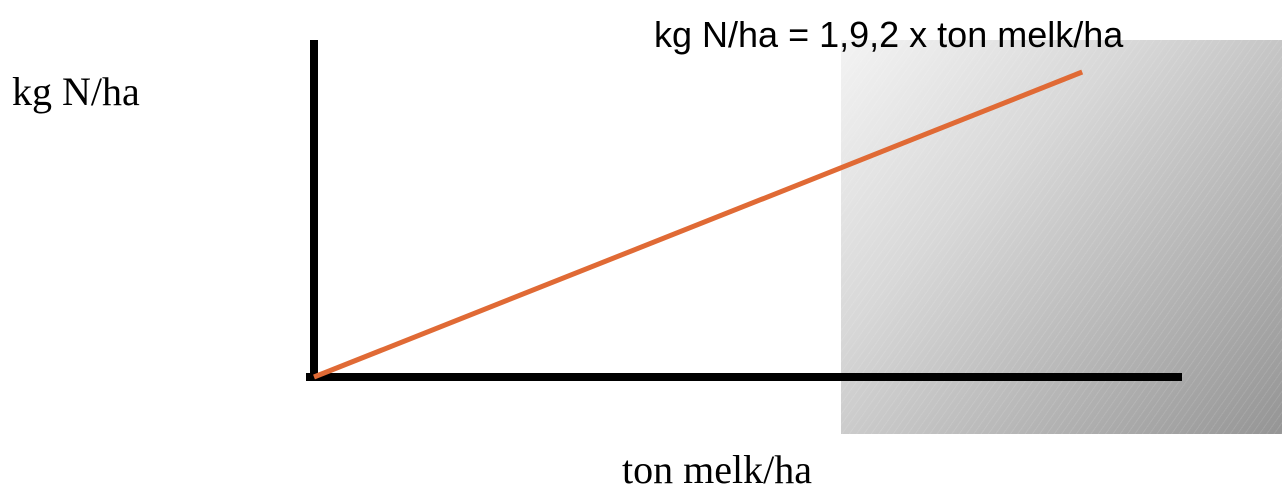  I want to click on x-axis-label: ton melk/ha, so click(717, 469).